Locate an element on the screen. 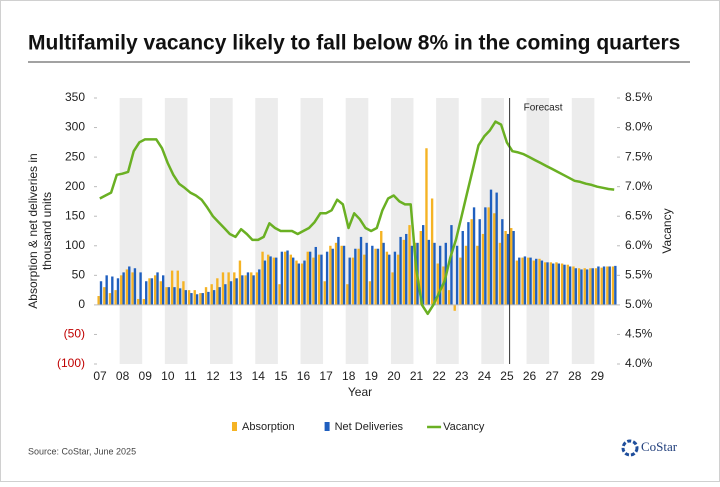  x-tick-label: 10 is located at coordinates (168, 376).